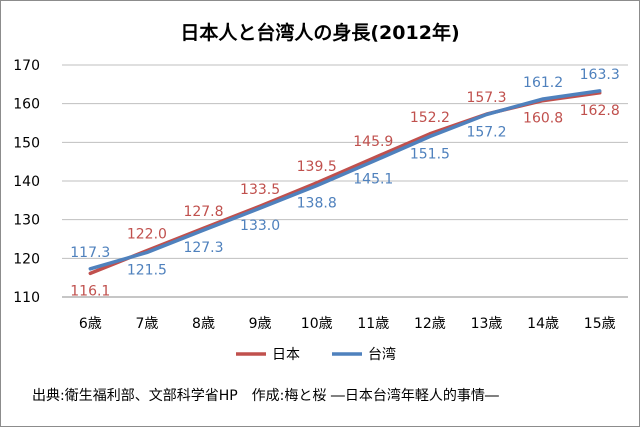  What do you see at coordinates (26, 143) in the screenshot?
I see `y-tick-label-4: 150` at bounding box center [26, 143].